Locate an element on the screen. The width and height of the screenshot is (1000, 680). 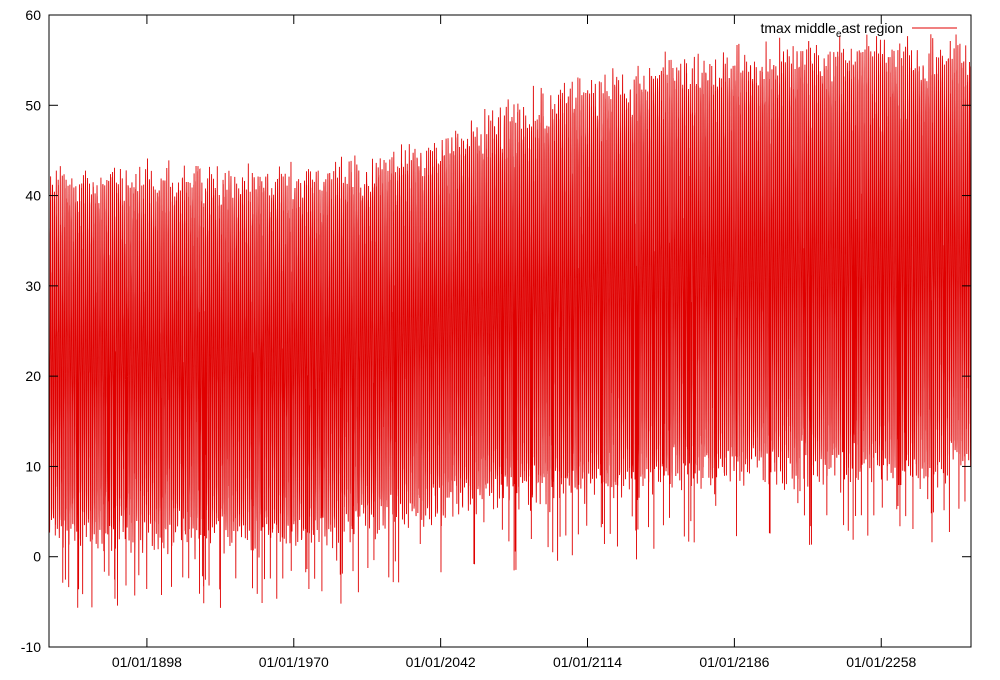
y-tick-label: 0 is located at coordinates (37, 557).